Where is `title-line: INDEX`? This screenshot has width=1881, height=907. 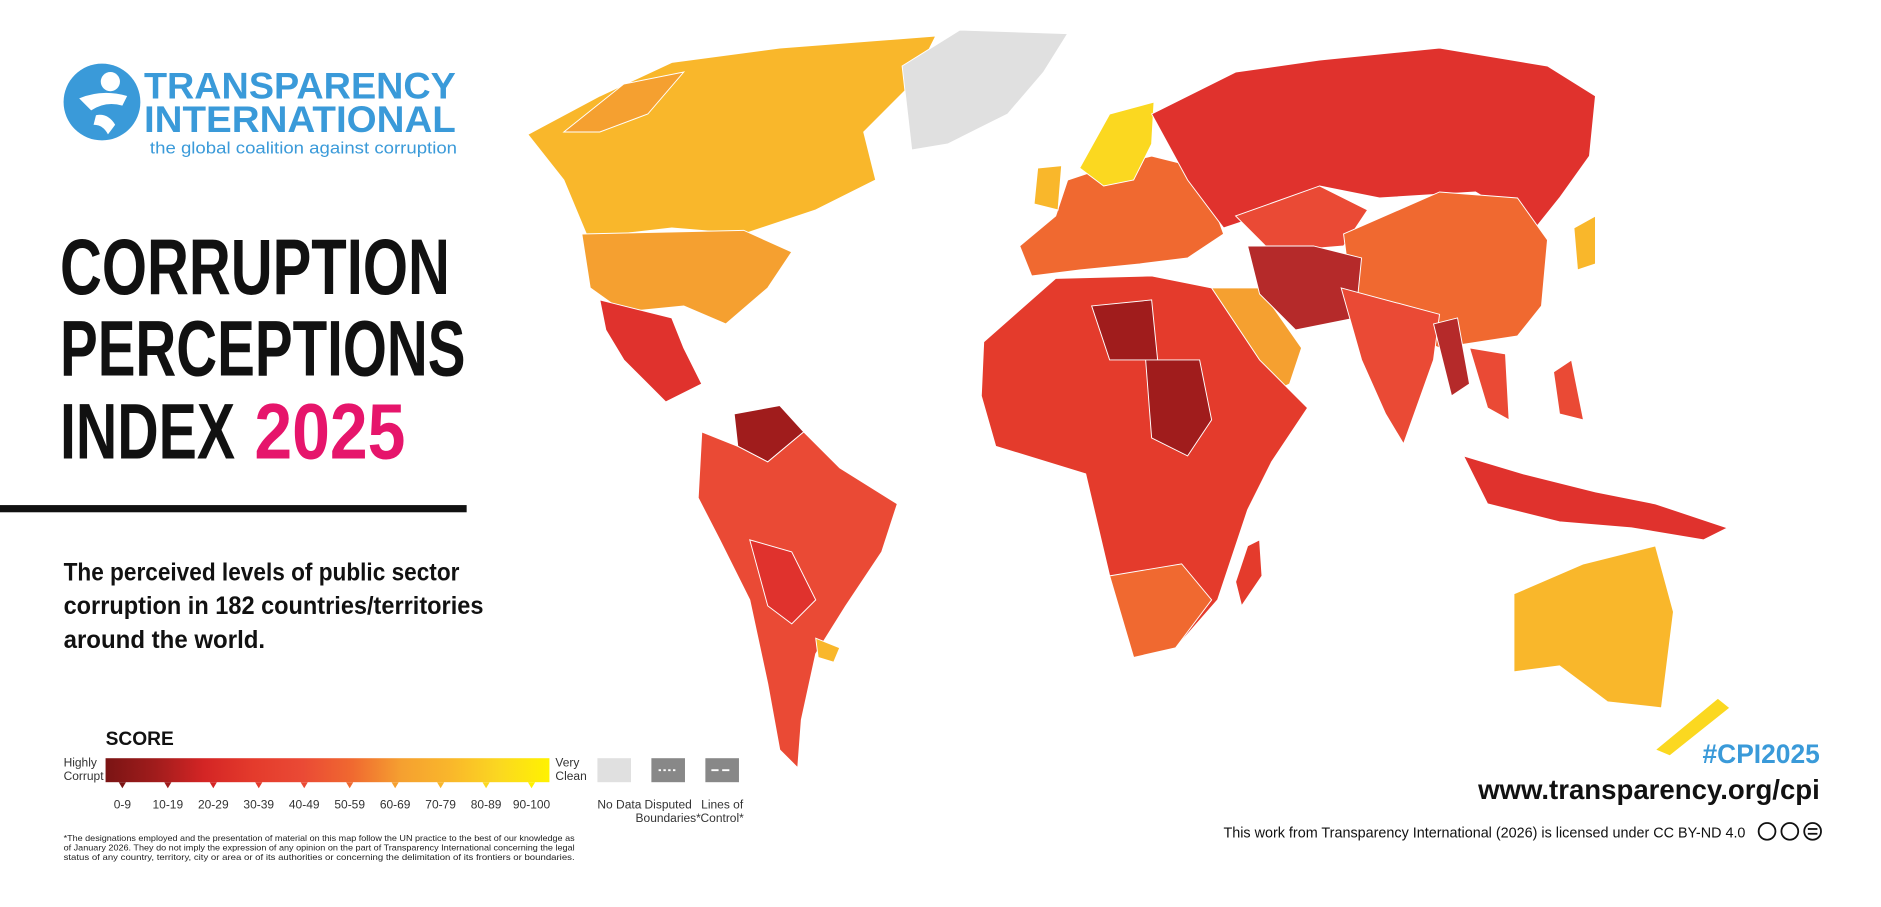 title-line: INDEX is located at coordinates (147, 430).